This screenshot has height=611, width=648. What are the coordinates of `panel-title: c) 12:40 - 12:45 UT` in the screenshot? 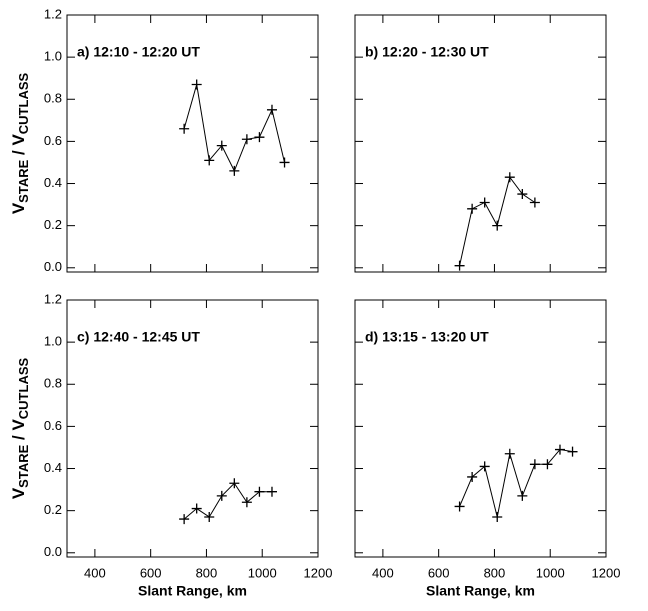 It's located at (138, 337).